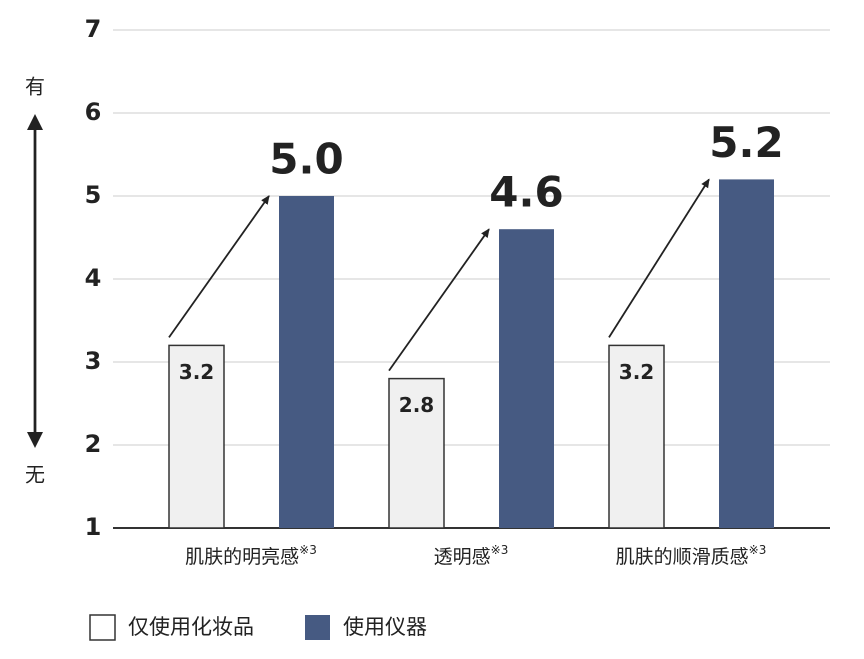  What do you see at coordinates (242, 557) in the screenshot?
I see `category-name: 肌肤的明亮感` at bounding box center [242, 557].